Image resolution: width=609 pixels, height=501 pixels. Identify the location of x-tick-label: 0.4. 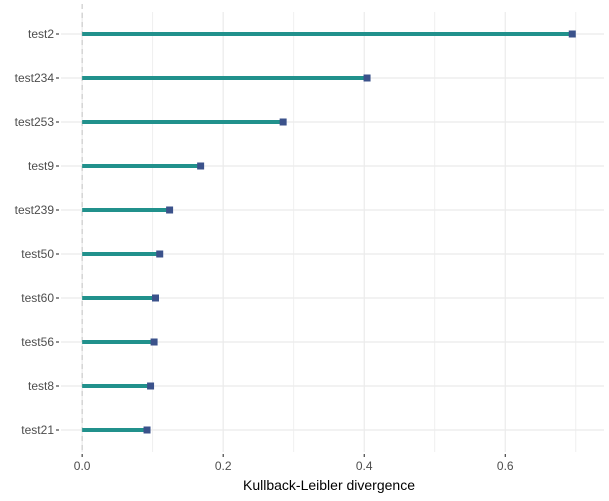
(364, 466).